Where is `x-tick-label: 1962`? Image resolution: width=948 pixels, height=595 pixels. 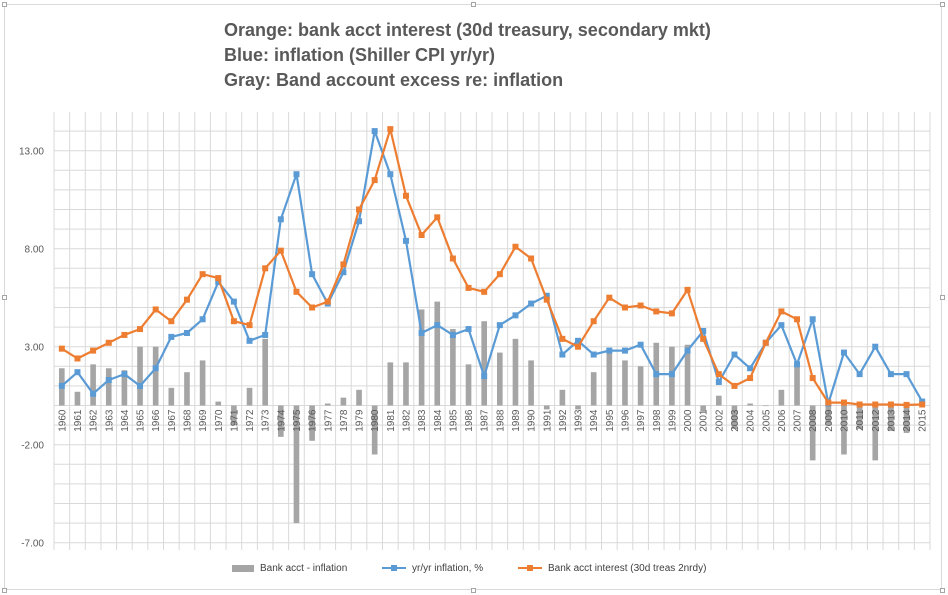
x-tick-label: 1962 is located at coordinates (94, 420).